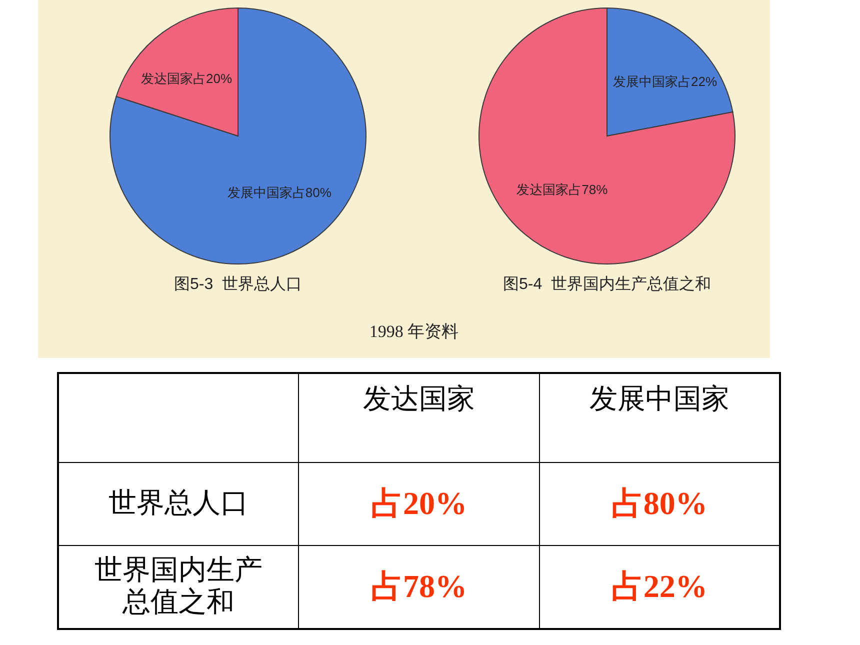 Image resolution: width=860 pixels, height=645 pixels. What do you see at coordinates (698, 81) in the screenshot?
I see `data-label: 占22%` at bounding box center [698, 81].